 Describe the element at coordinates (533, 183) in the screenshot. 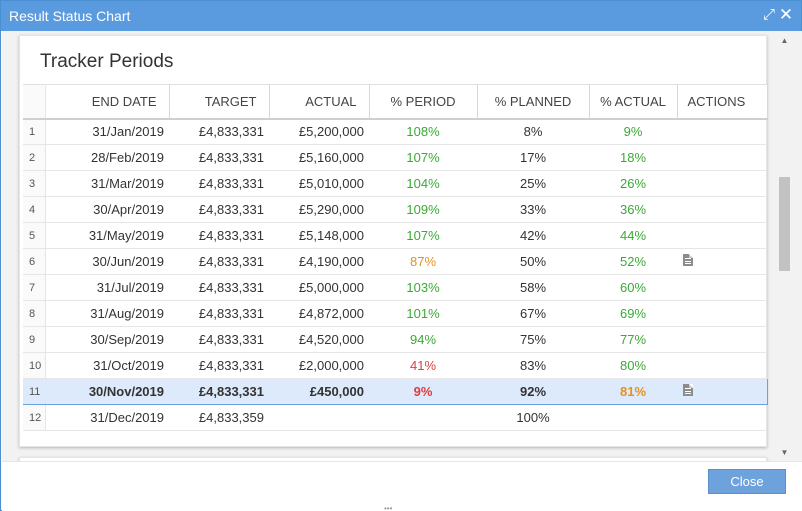

I see `pct-planned-cell: 25%` at that location.